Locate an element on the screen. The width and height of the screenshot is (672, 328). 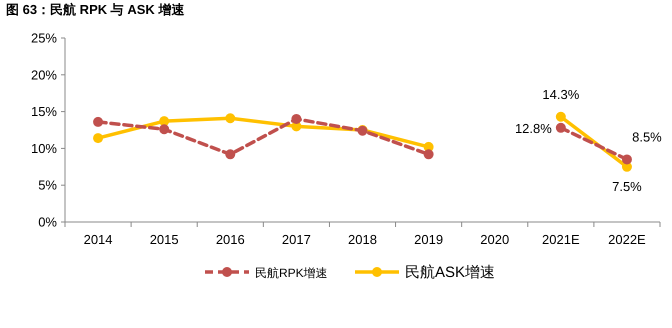
x-tick-label: 2014 is located at coordinates (98, 239).